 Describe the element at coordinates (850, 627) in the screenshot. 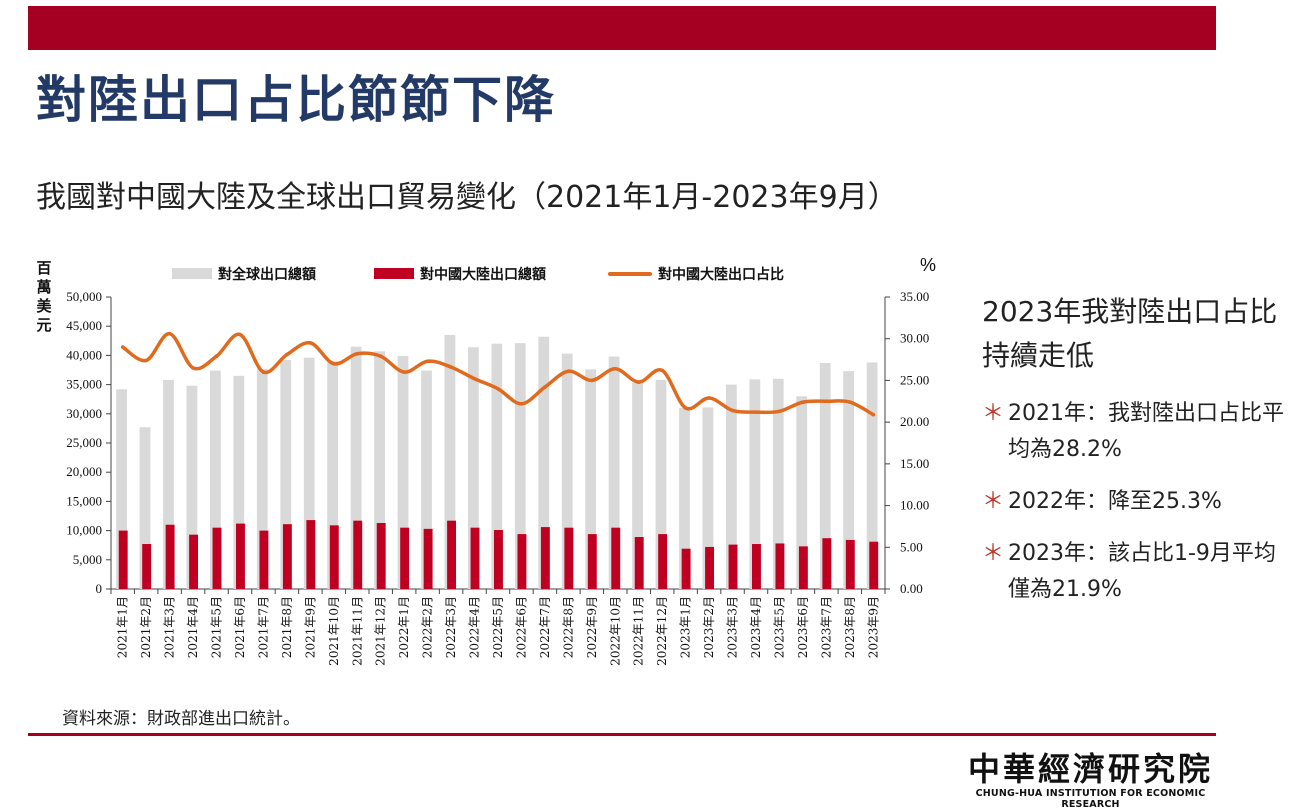

I see `x-category-label: 2023年8月` at that location.